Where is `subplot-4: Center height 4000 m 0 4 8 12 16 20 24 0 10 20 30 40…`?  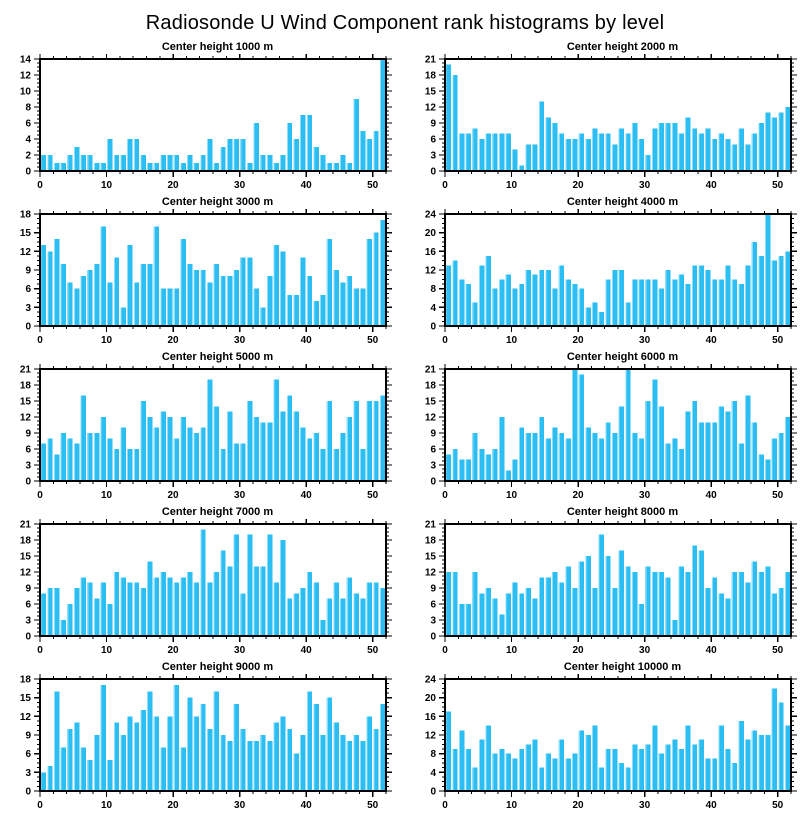
subplot-4: Center height 4000 m 0 4 8 12 16 20 24 0 10 20 30 40… is located at coordinates (607, 273).